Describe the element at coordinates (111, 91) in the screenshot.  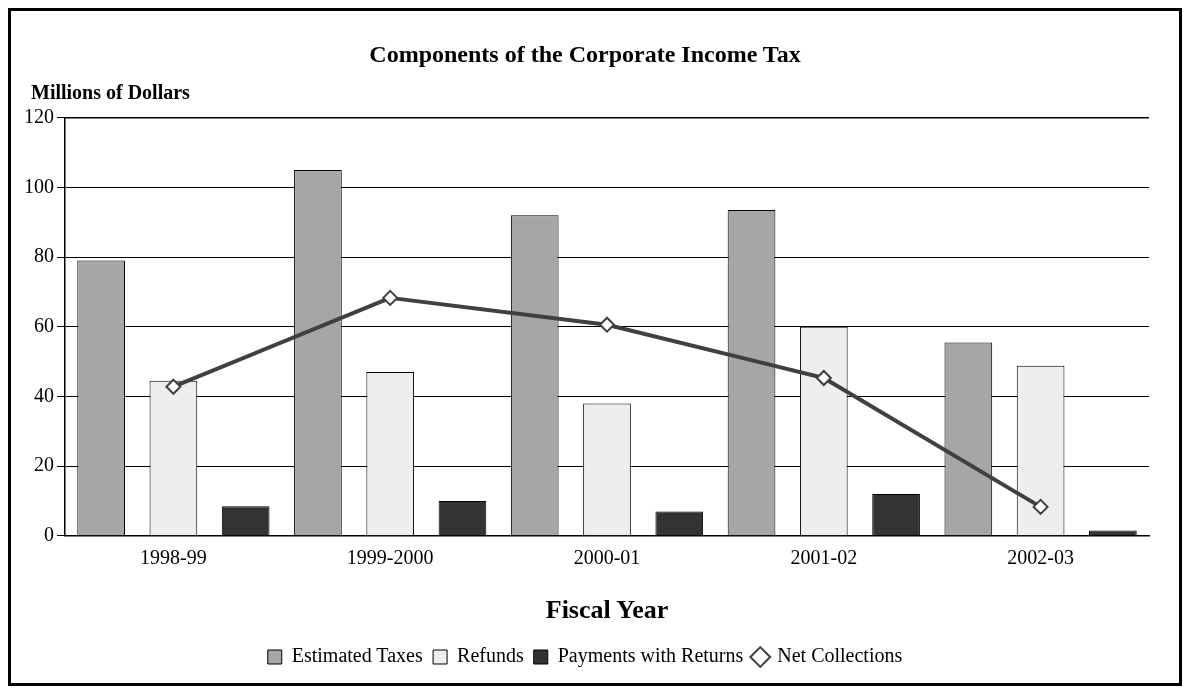
I see `y-axis-title: Millions of Dollars` at that location.